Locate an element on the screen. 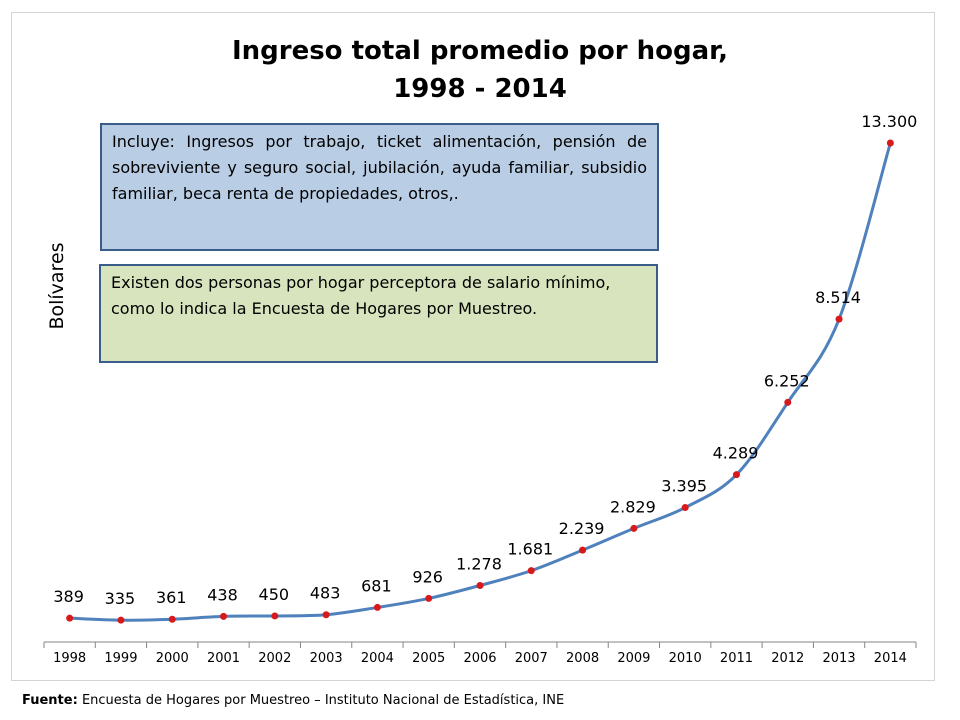 This screenshot has height=720, width=960. x-tick-label: 2012 is located at coordinates (787, 658).